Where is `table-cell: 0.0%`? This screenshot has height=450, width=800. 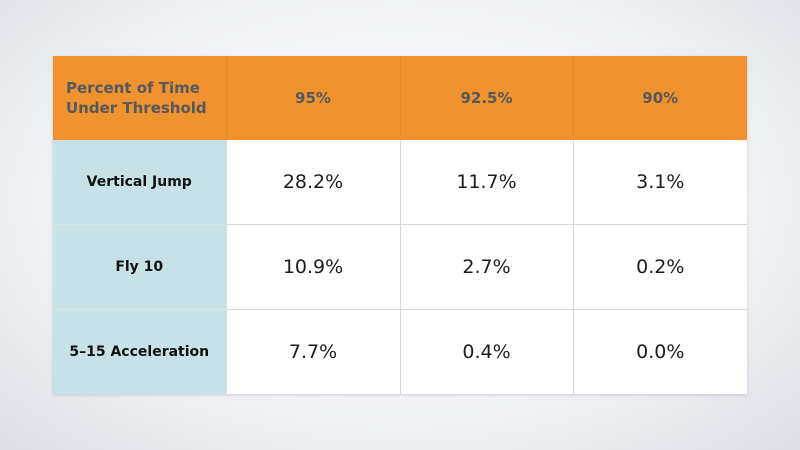 table-cell: 0.0% is located at coordinates (659, 351).